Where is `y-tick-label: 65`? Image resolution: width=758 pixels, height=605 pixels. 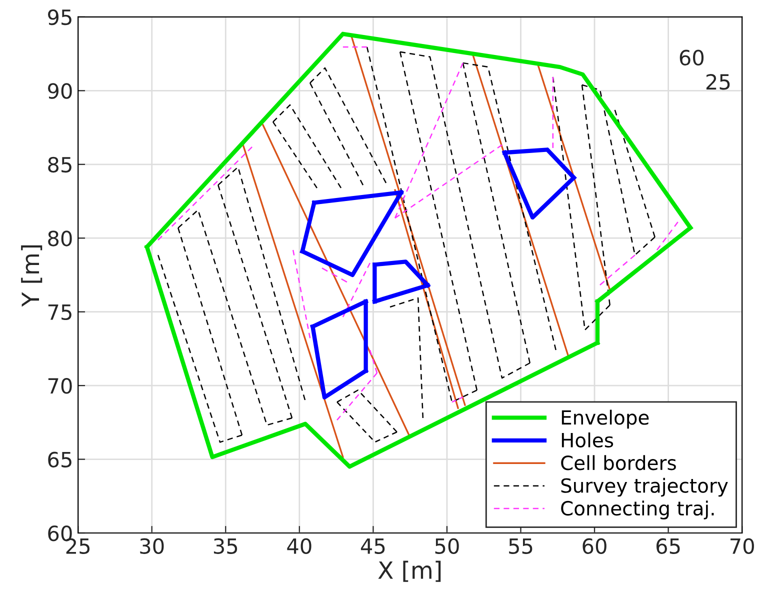
y-tick-label: 65 is located at coordinates (60, 460).